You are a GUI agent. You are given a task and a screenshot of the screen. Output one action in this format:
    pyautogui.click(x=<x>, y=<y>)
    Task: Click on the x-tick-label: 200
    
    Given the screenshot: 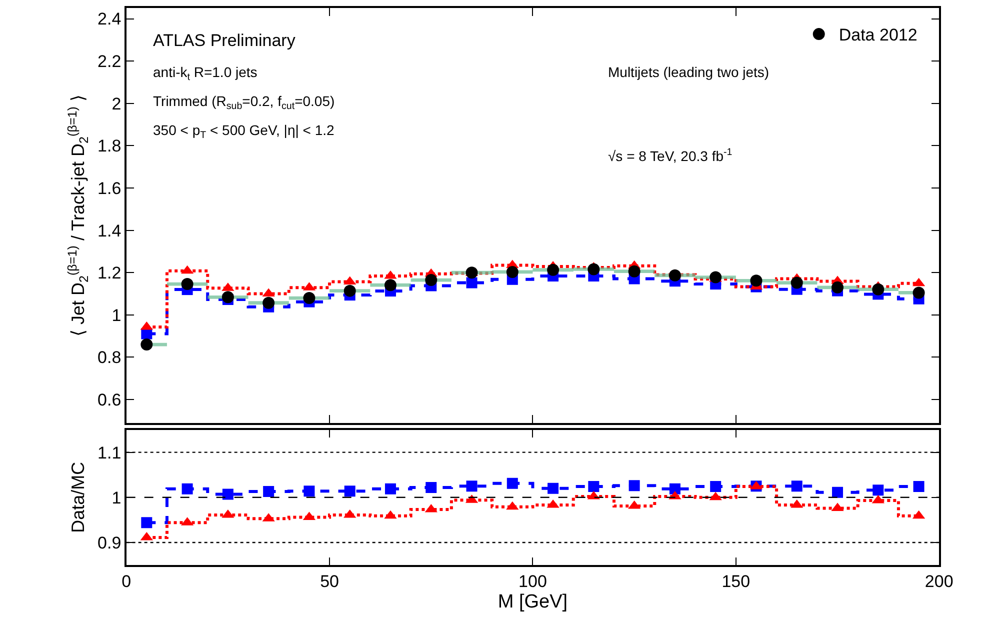 What is the action you would take?
    pyautogui.click(x=939, y=582)
    